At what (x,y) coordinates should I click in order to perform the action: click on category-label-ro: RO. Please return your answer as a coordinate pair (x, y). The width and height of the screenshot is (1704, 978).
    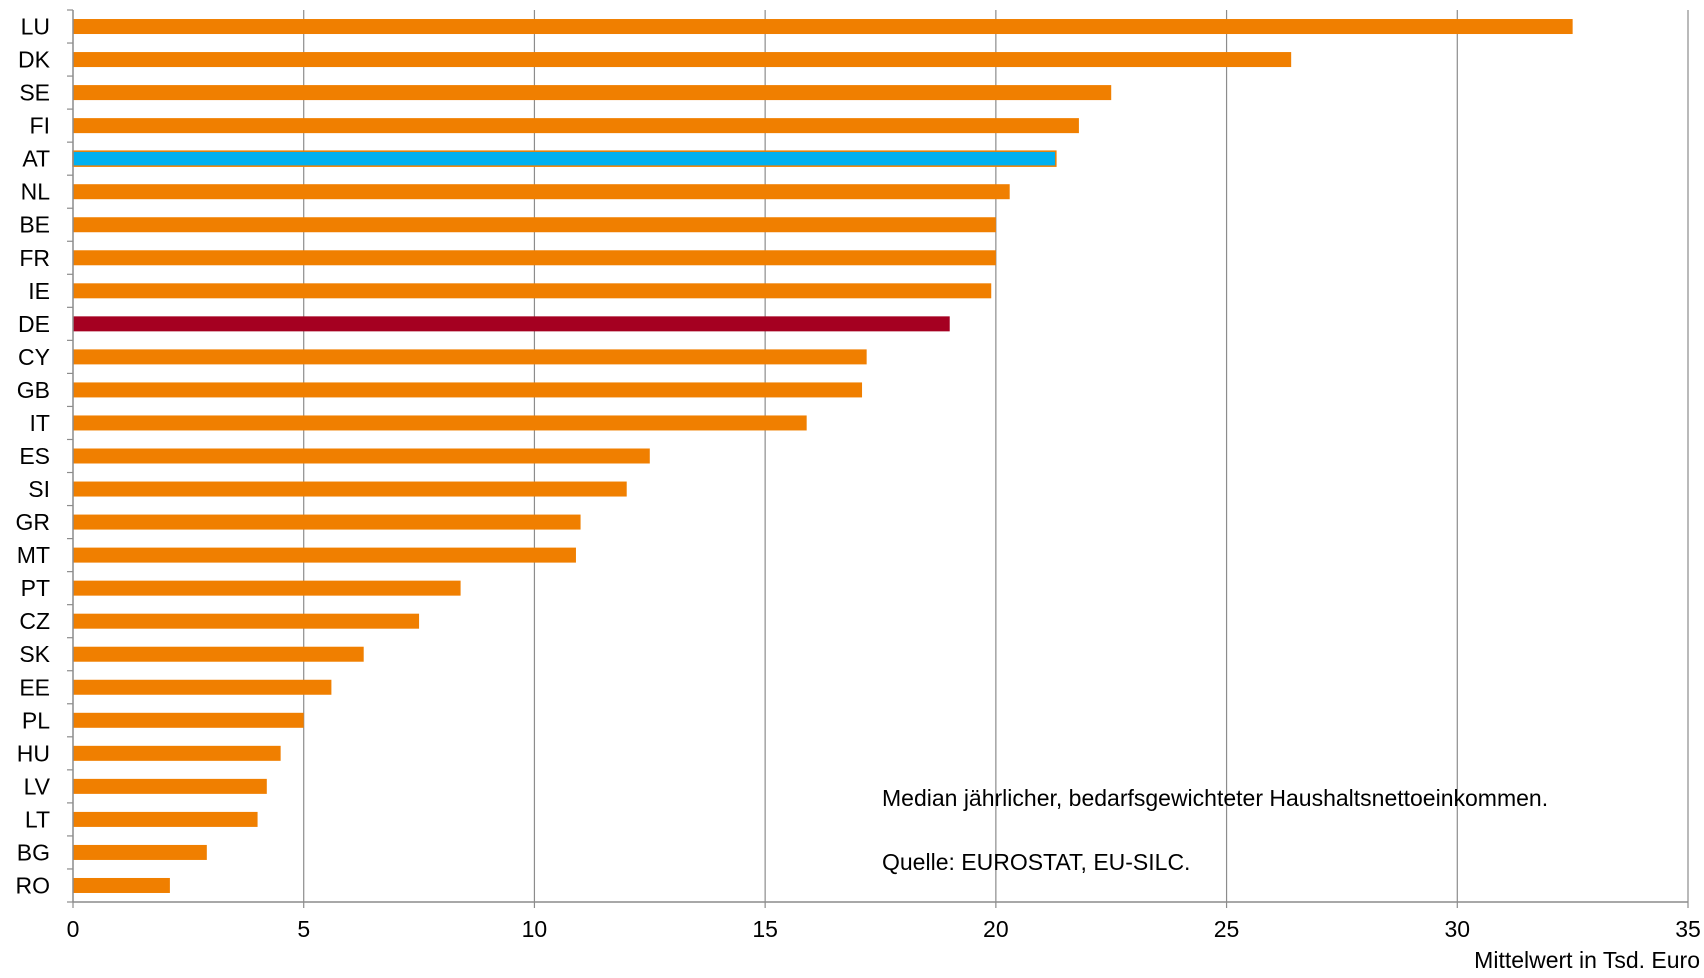
    Looking at the image, I should click on (33, 885).